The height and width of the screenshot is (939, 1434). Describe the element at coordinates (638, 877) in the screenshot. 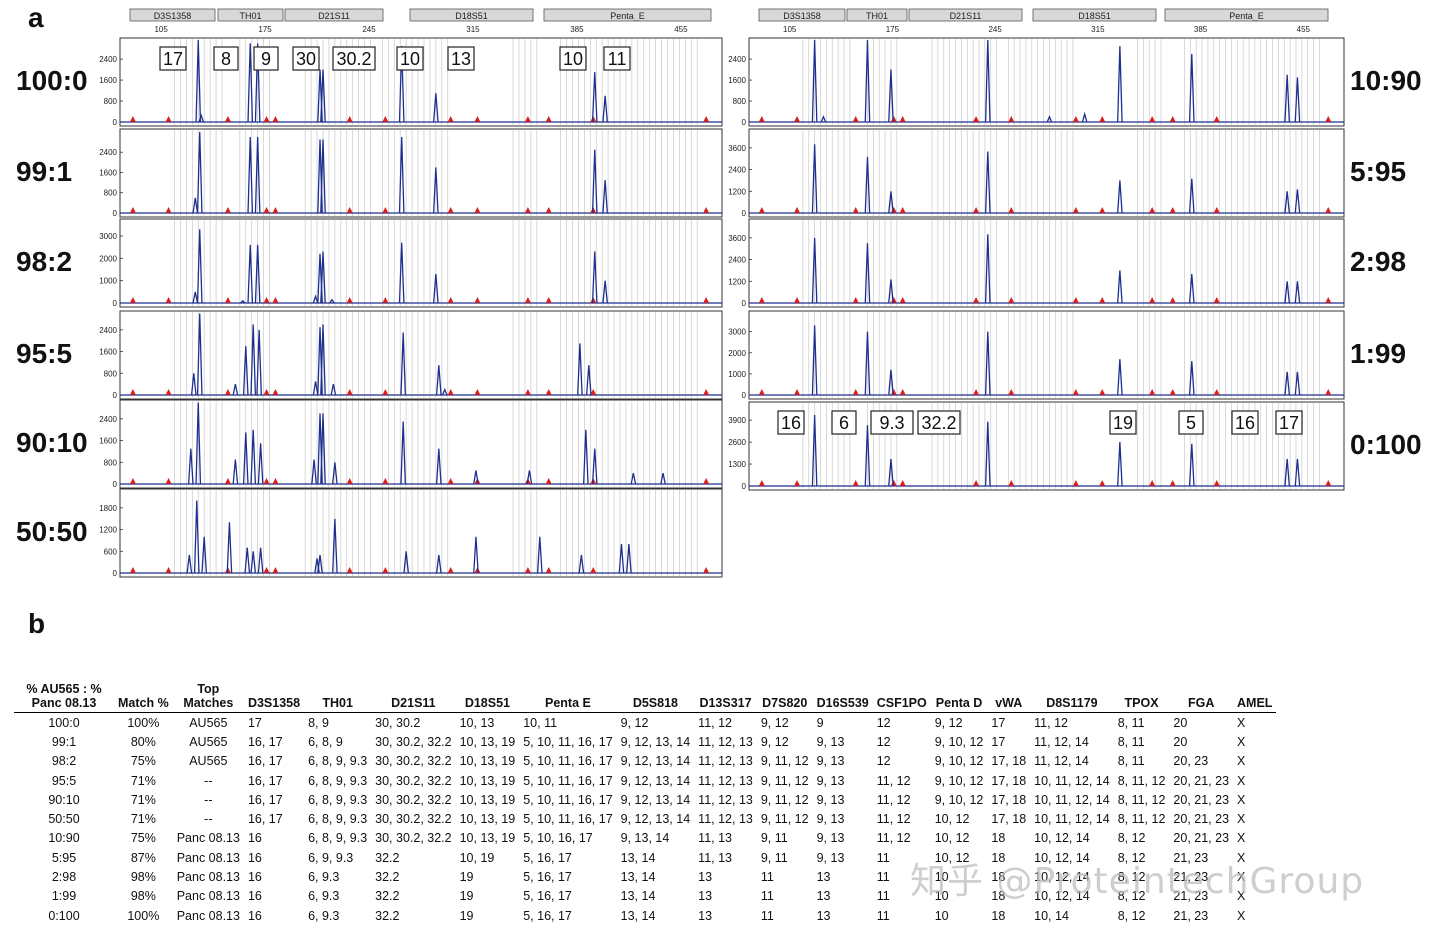

I see `table-cell: 13, 14` at that location.